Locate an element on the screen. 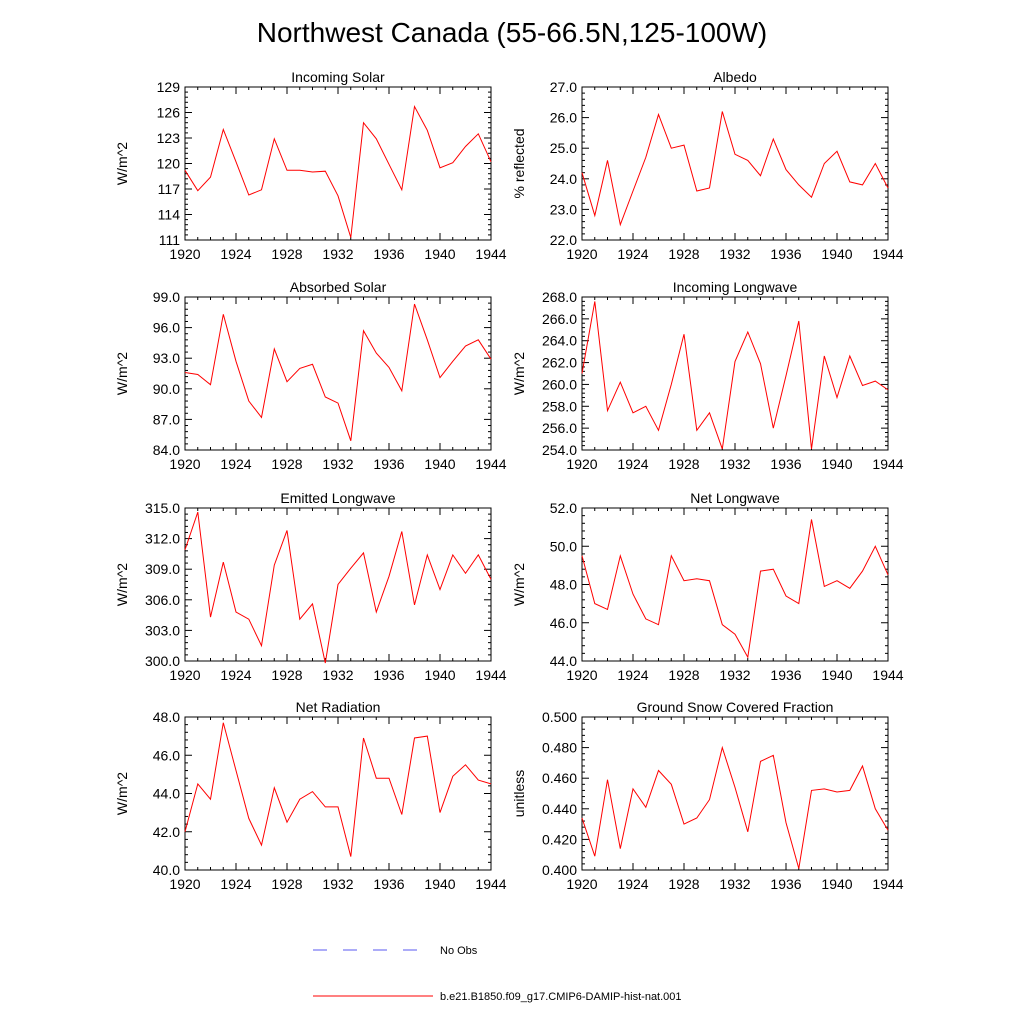 The height and width of the screenshot is (1024, 1024). y-tick-label: 50.0 is located at coordinates (563, 546).